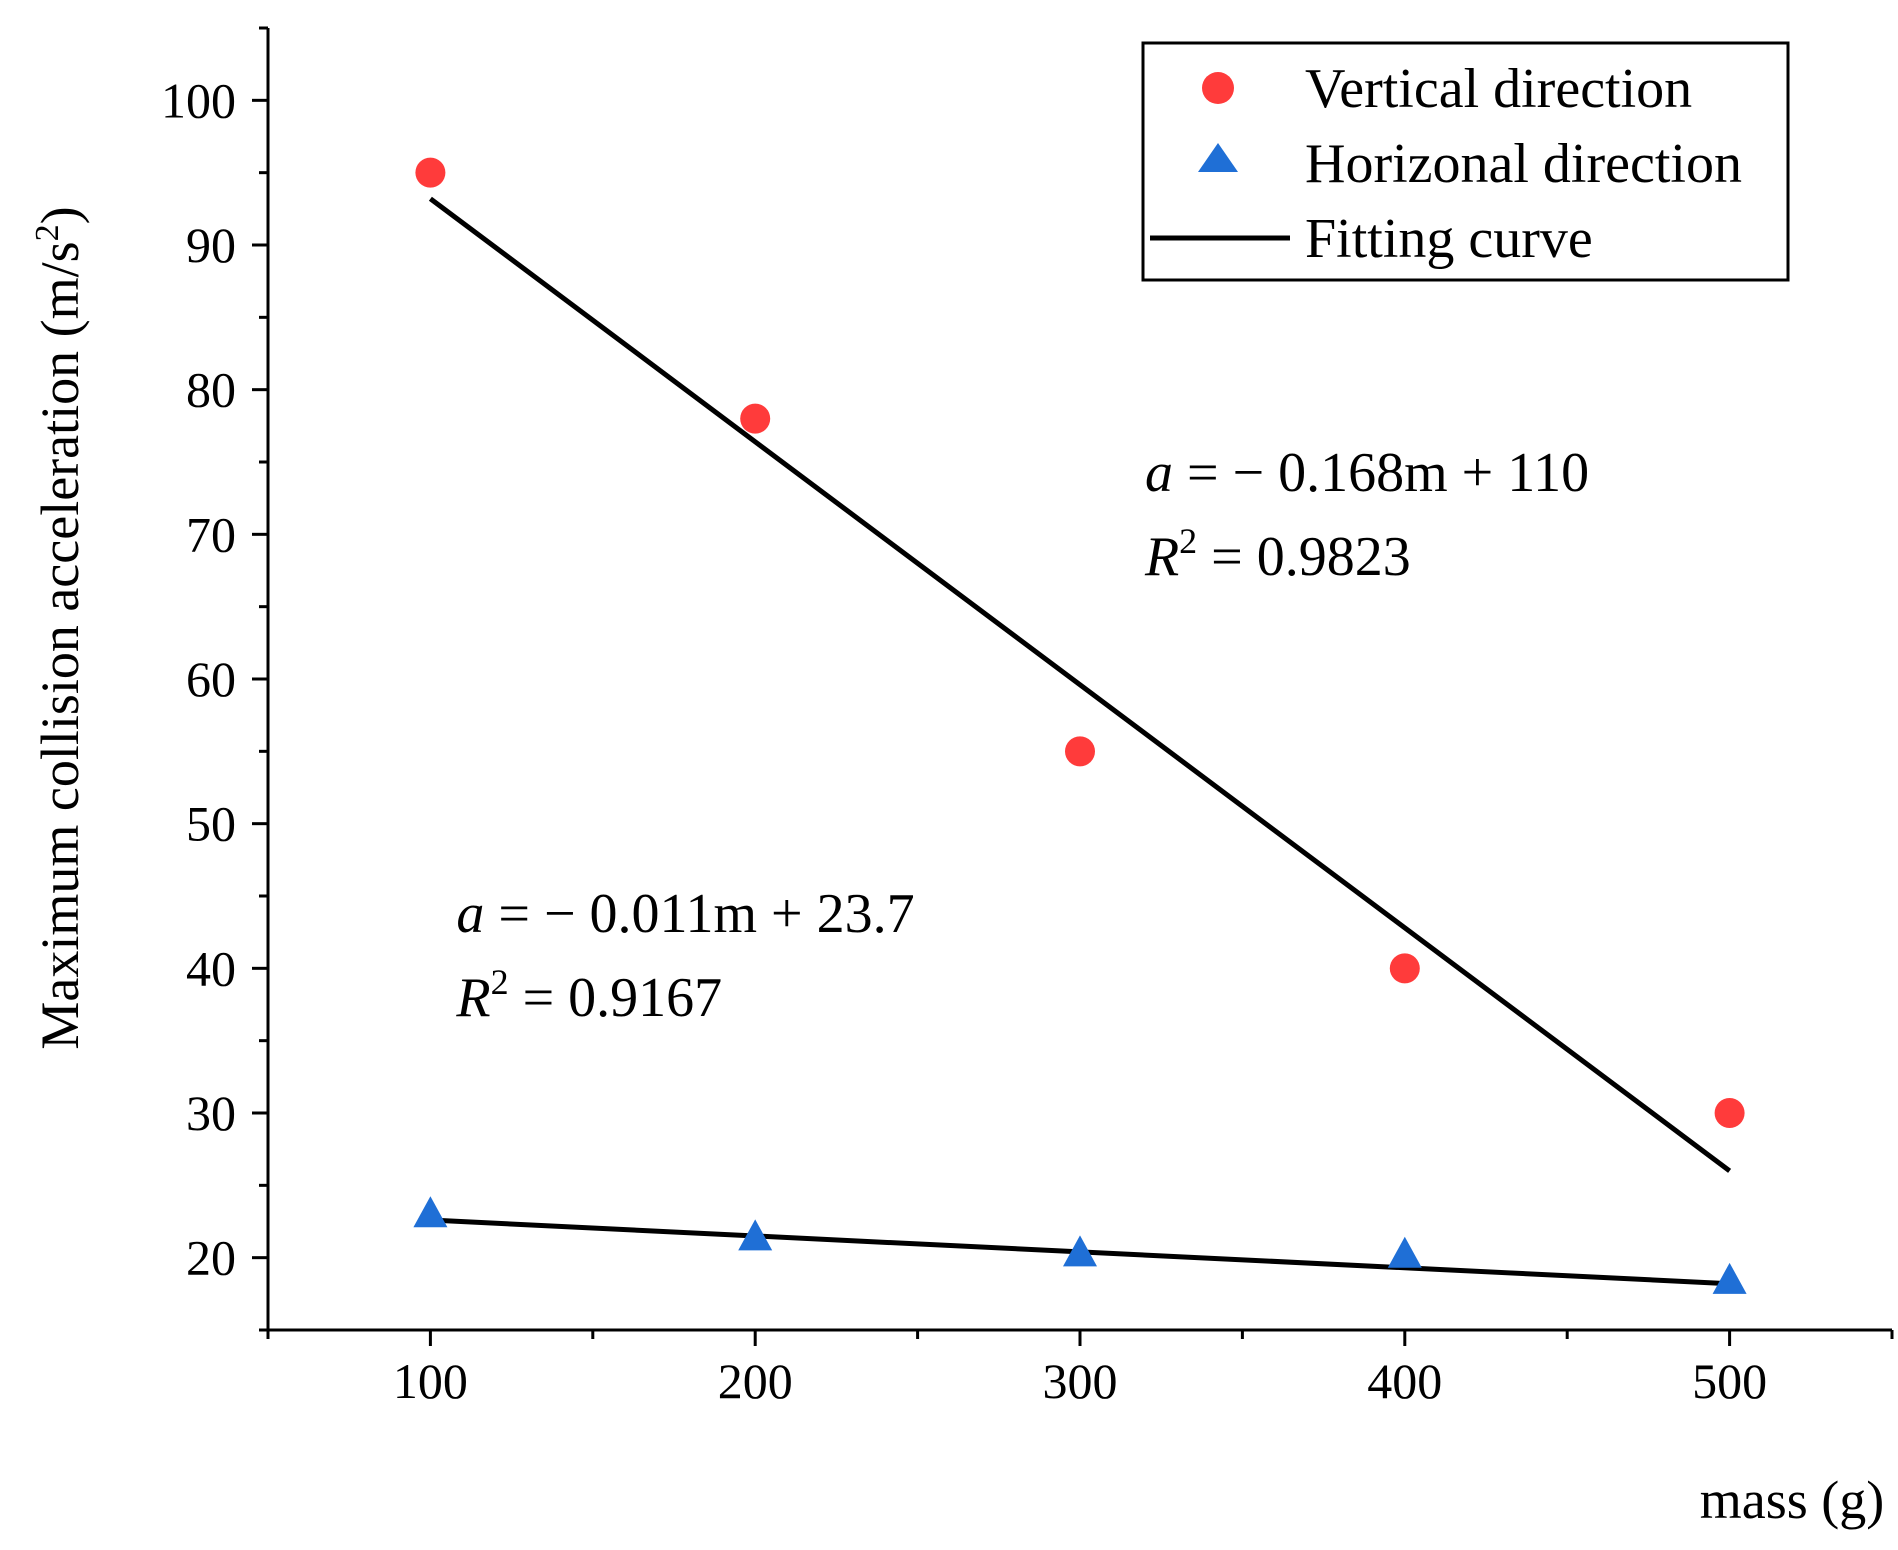 The width and height of the screenshot is (1898, 1550). What do you see at coordinates (430, 1381) in the screenshot?
I see `x-tick-label-100: 100` at bounding box center [430, 1381].